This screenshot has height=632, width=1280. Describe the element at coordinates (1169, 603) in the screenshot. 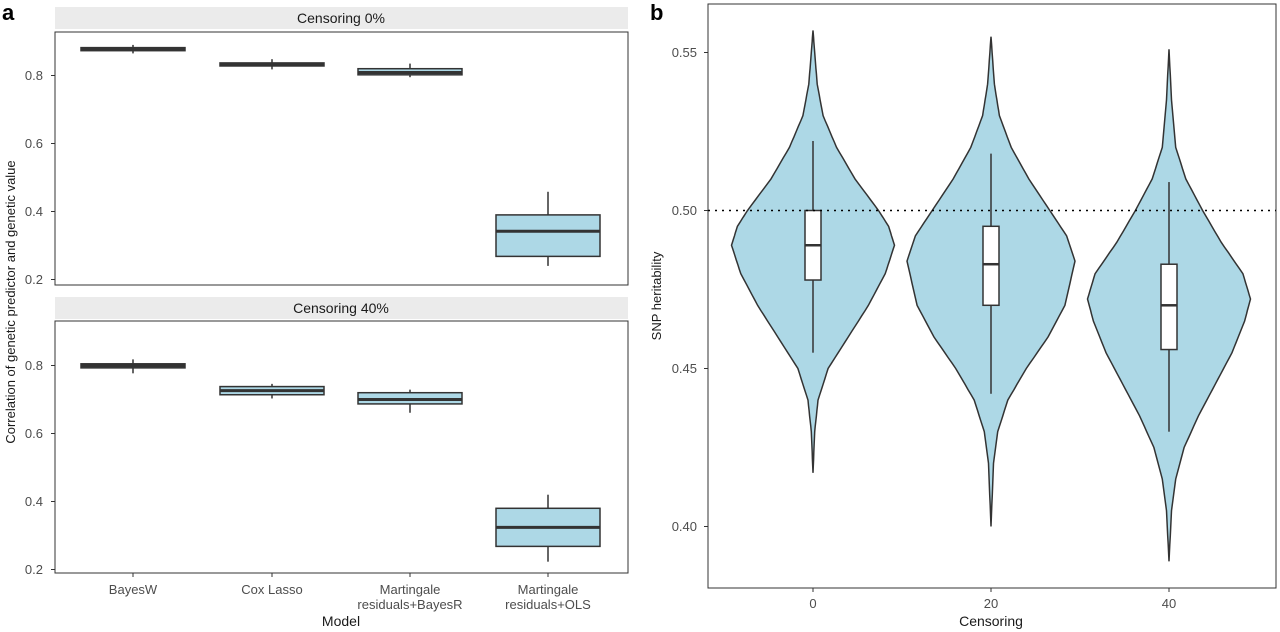

I see `x-tick-label: 40` at that location.